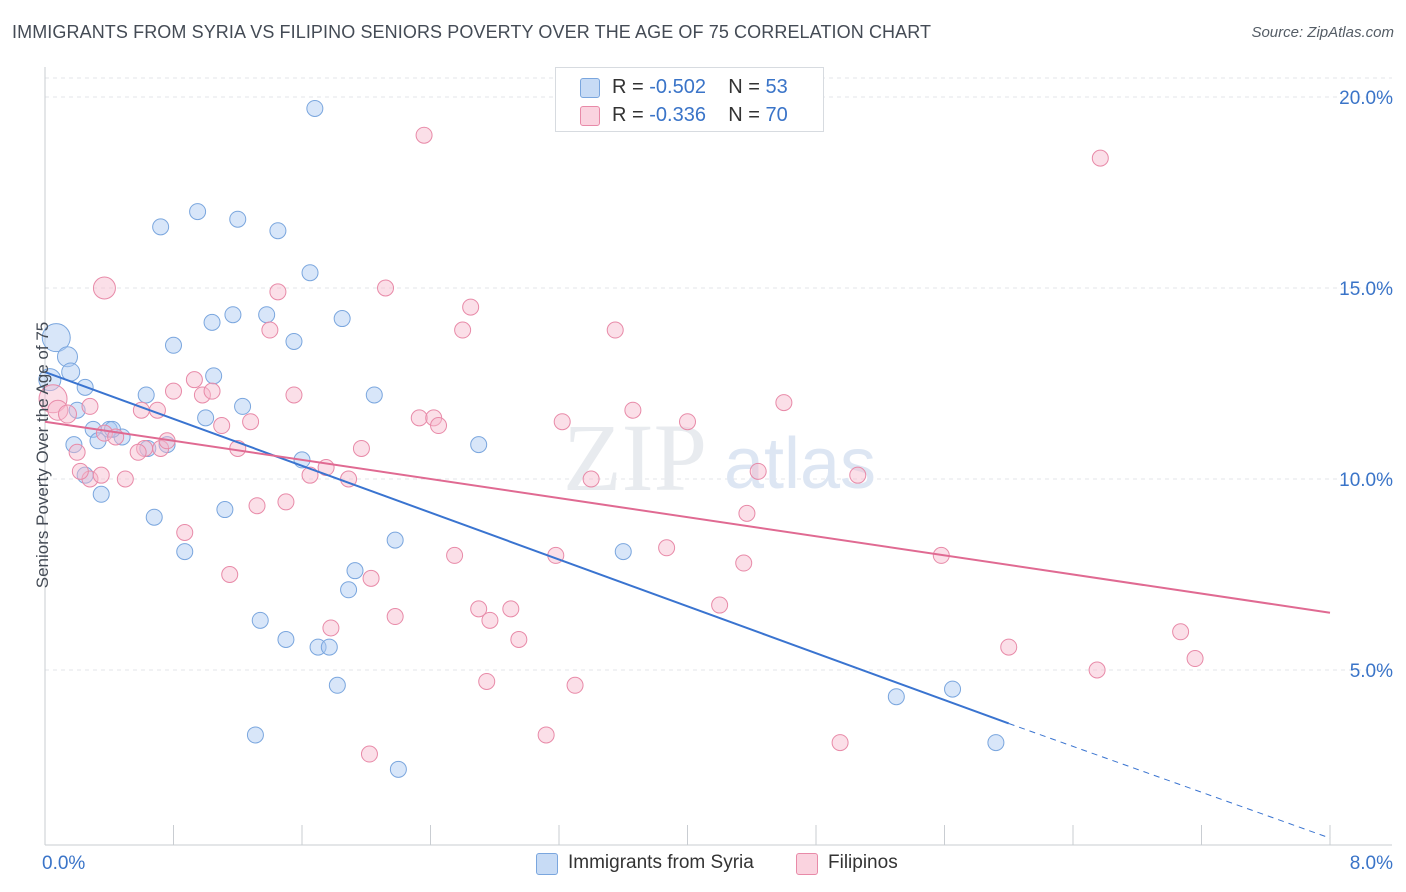  What do you see at coordinates (661, 862) in the screenshot?
I see `bottom-legend-label-syria: Immigrants from Syria` at bounding box center [661, 862].